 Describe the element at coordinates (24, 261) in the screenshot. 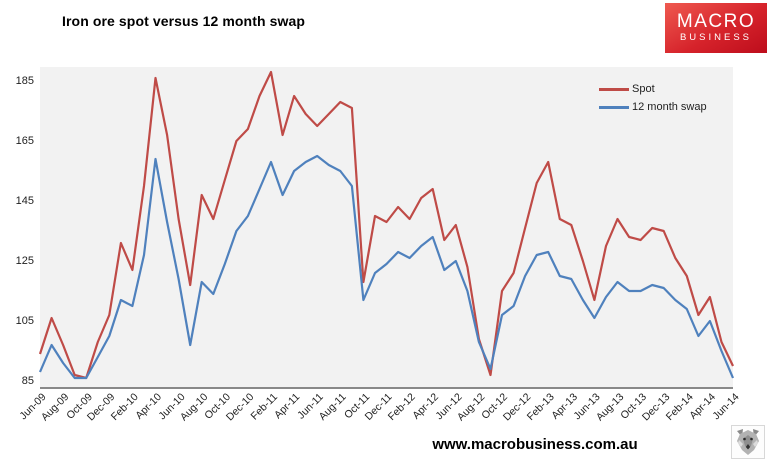

I see `y-tick-label: 125` at that location.